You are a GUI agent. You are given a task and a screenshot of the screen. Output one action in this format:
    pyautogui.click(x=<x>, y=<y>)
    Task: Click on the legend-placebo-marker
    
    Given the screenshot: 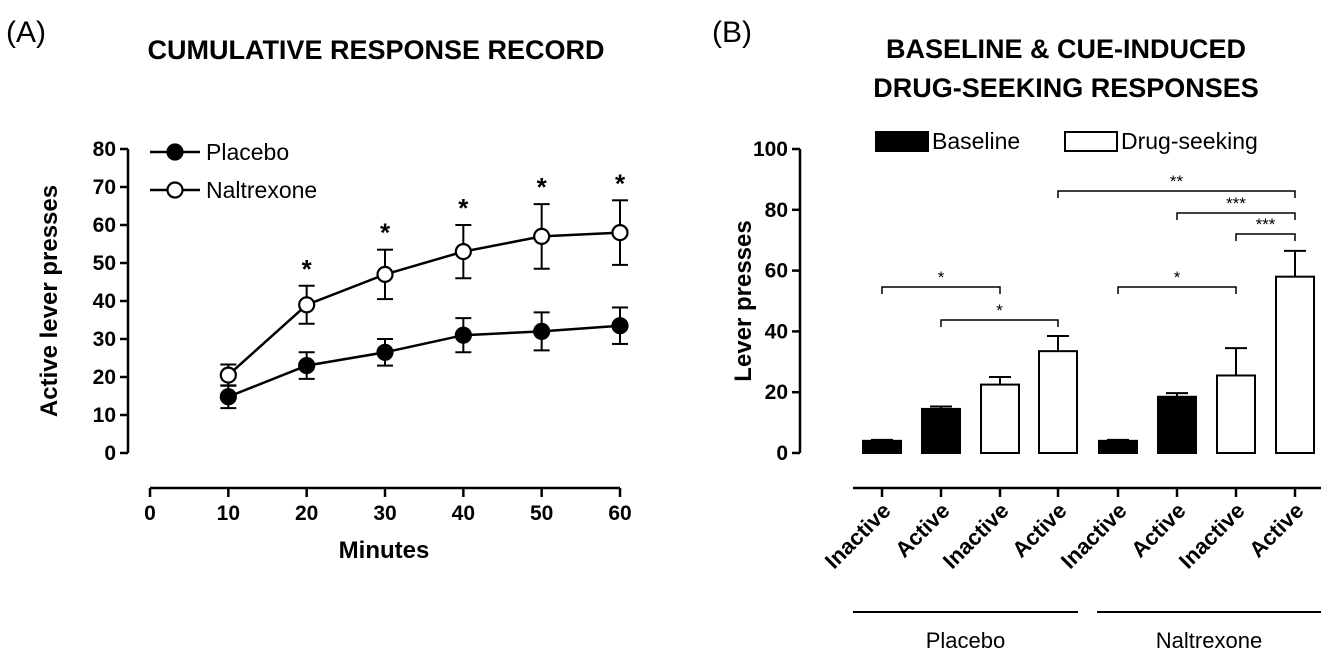 What is the action you would take?
    pyautogui.click(x=175, y=152)
    